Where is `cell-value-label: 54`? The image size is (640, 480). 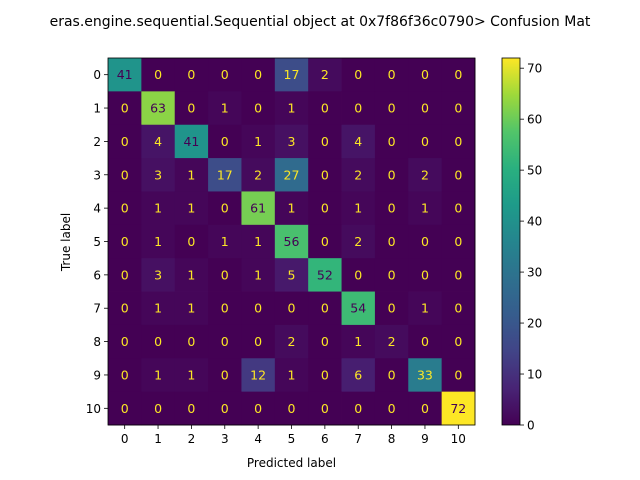 cell-value-label: 54 is located at coordinates (358, 308).